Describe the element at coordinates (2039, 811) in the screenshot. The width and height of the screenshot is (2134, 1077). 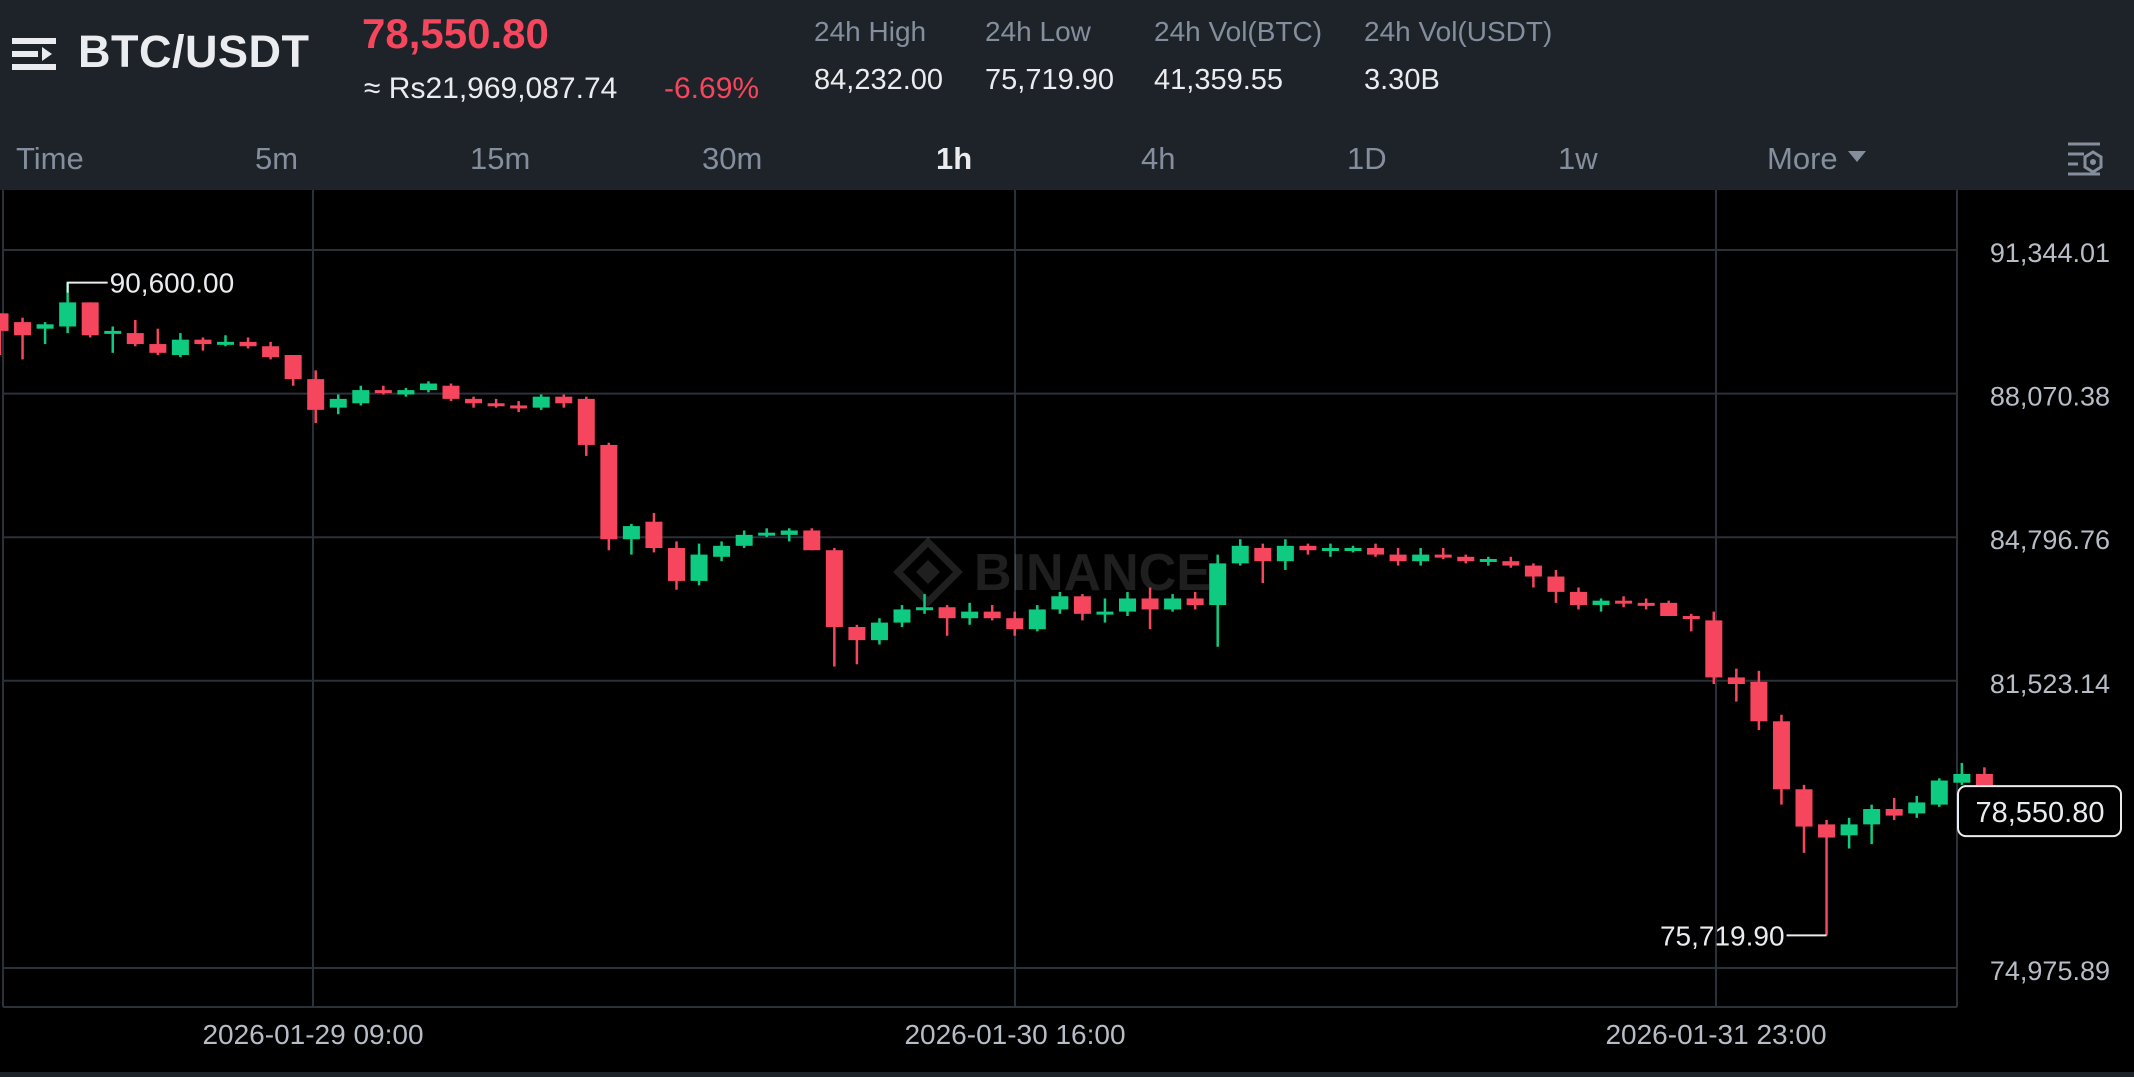
I see `last-price-box` at that location.